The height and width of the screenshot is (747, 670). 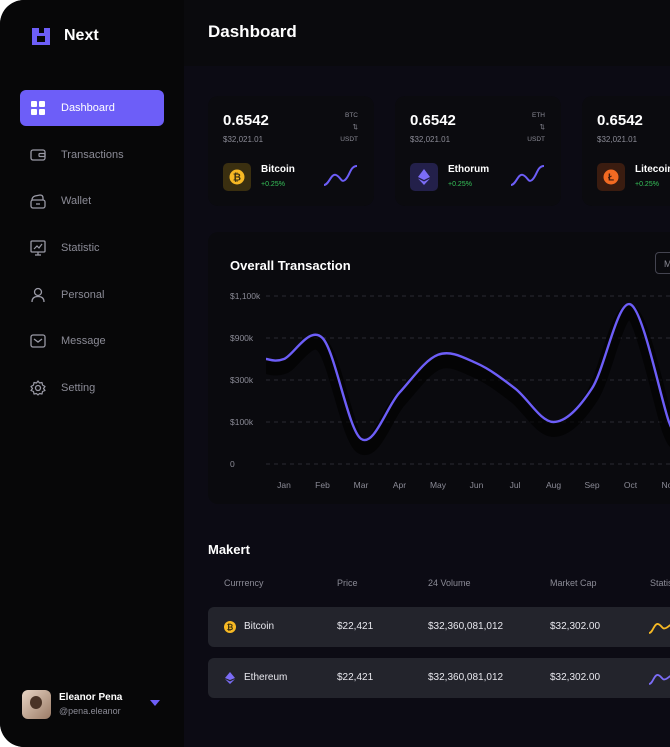 I want to click on coin-name: Bitcoin, so click(x=278, y=169).